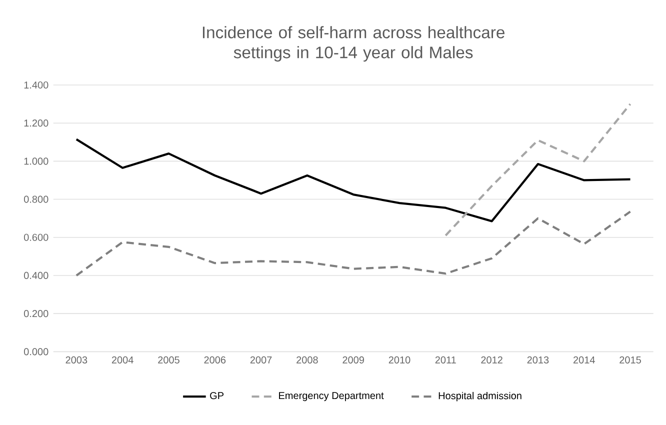  Describe the element at coordinates (77, 360) in the screenshot. I see `x-tick-label: 2003` at that location.